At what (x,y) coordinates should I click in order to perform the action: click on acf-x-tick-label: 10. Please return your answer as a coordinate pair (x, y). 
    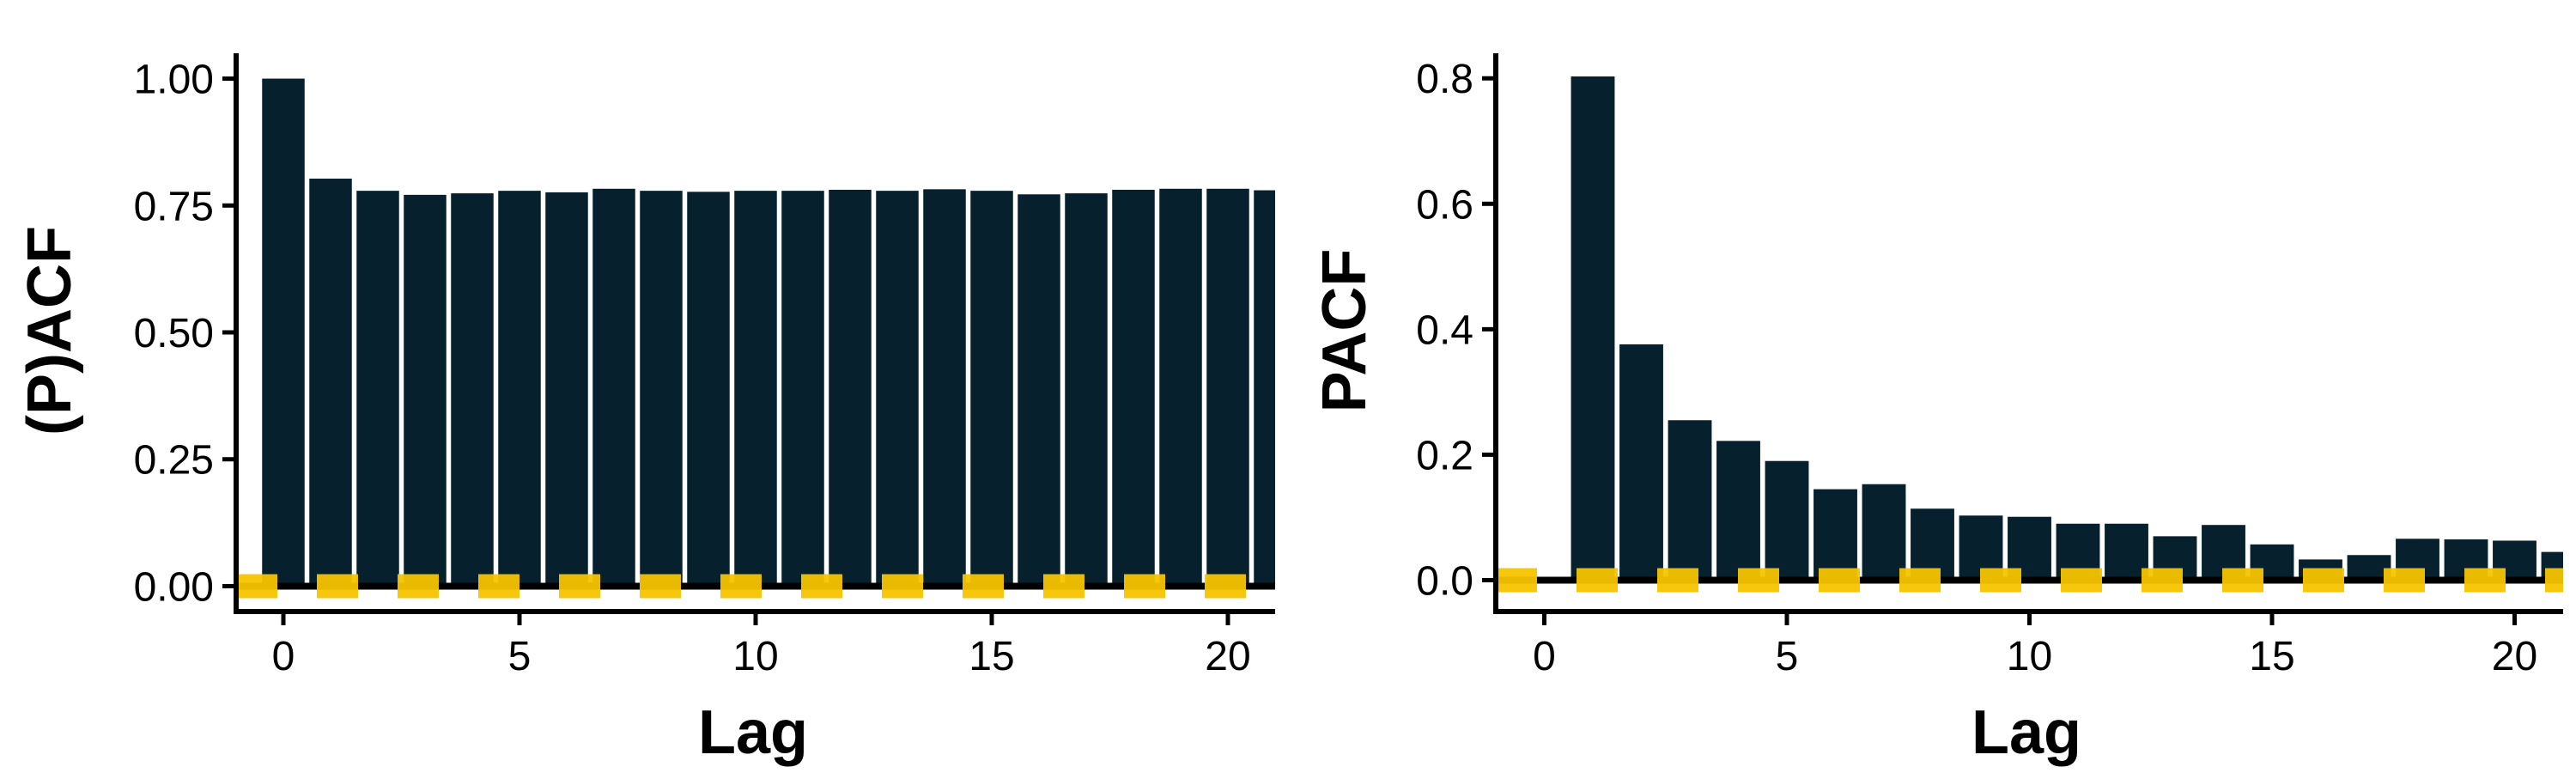
    Looking at the image, I should click on (755, 656).